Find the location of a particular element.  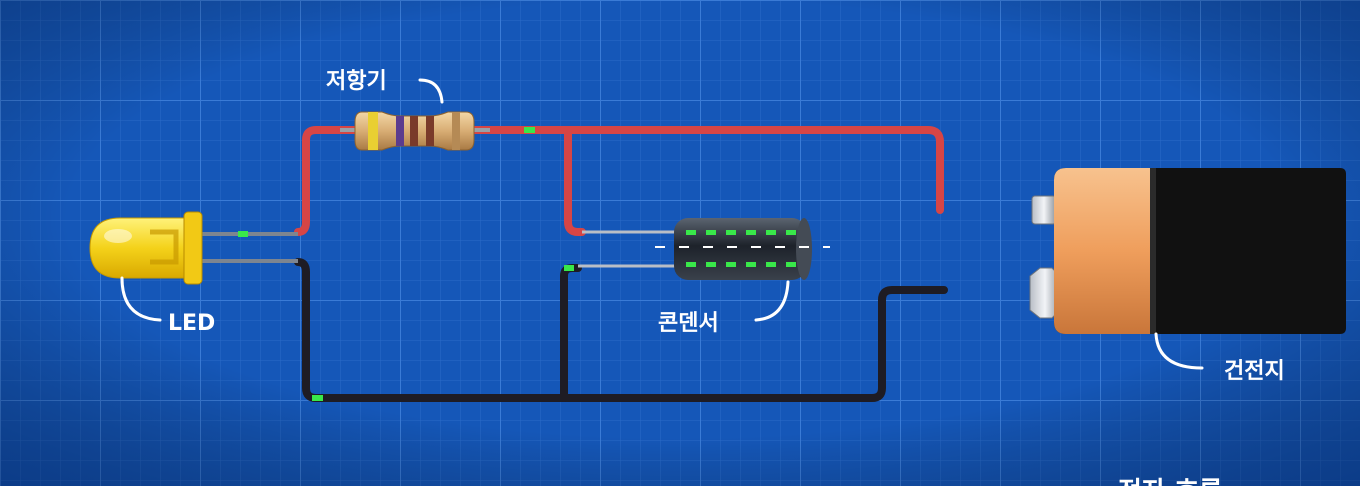

wire-led-to-battery-negative is located at coordinates (621, 330).